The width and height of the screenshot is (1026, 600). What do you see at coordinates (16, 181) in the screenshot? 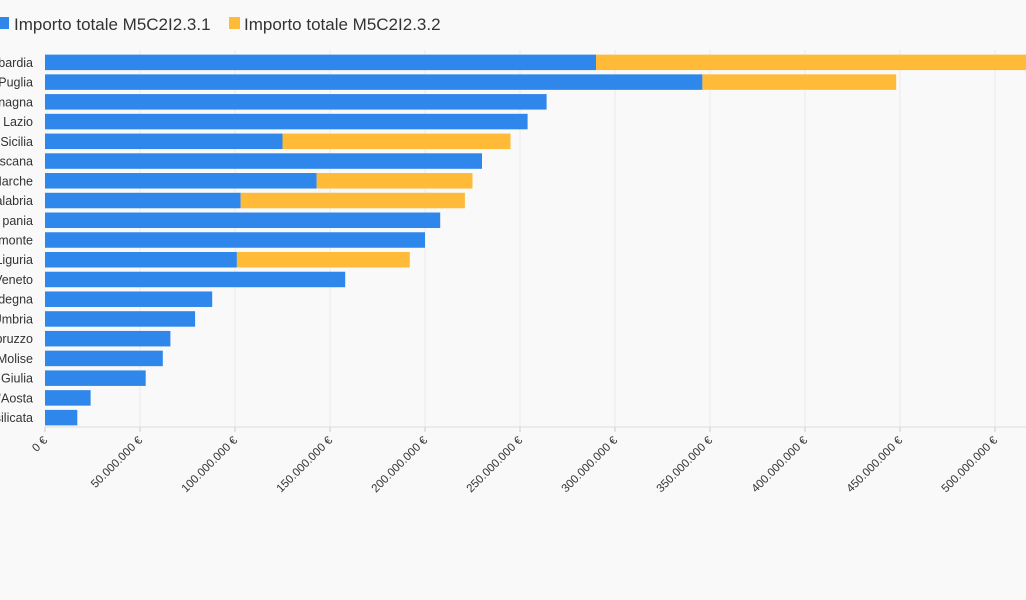
I see `category-label: Marche` at bounding box center [16, 181].